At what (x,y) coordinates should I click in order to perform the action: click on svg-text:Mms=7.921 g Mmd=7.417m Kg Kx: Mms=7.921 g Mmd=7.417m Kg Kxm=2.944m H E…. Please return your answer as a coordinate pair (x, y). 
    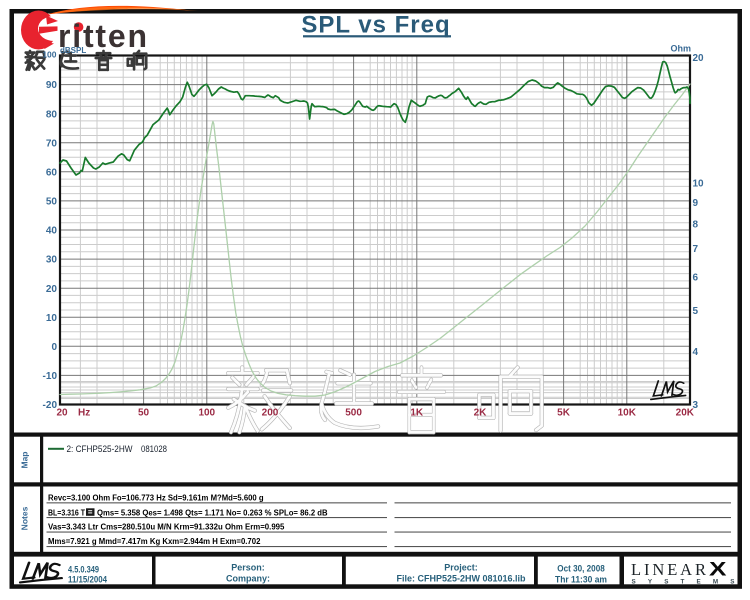
    Looking at the image, I should click on (154, 541).